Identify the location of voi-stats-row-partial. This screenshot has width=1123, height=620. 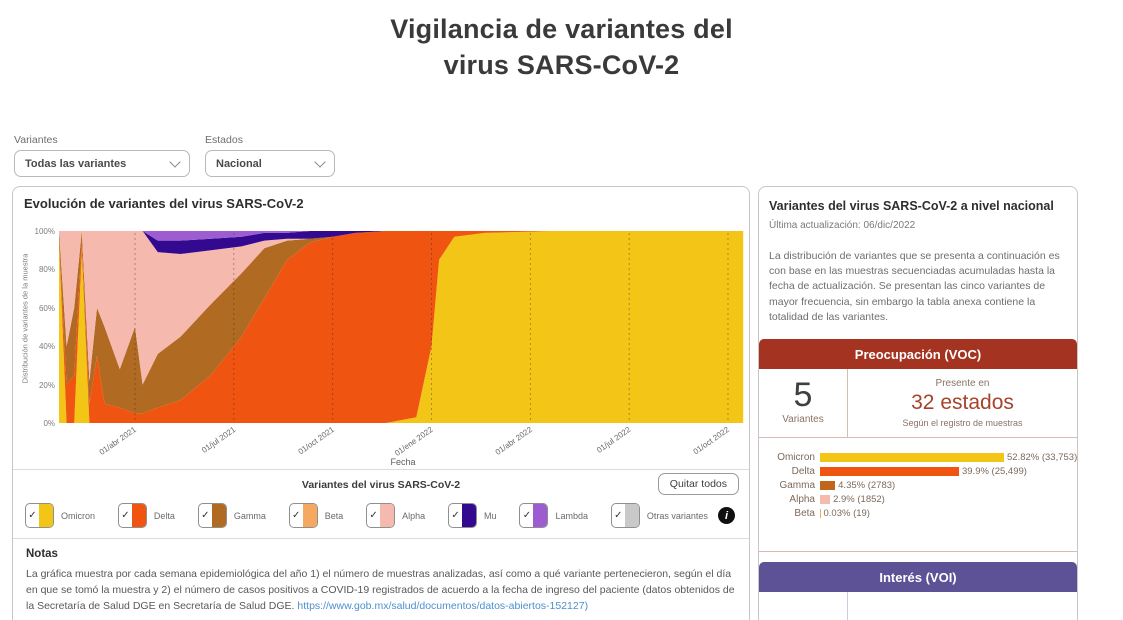
(918, 606).